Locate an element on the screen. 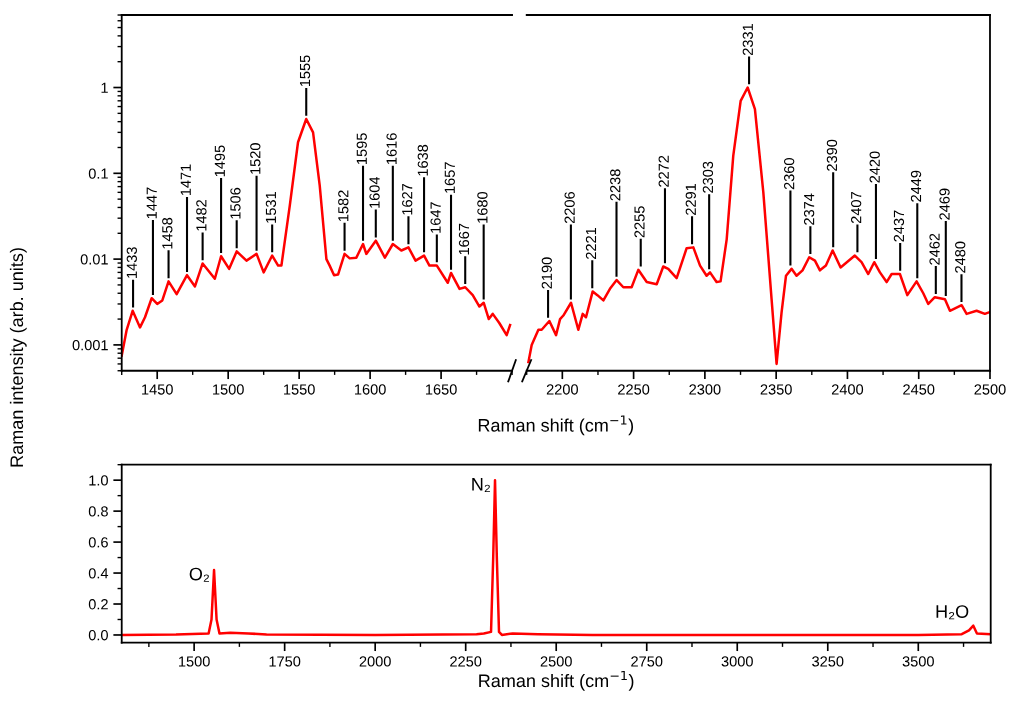 This screenshot has width=1016, height=715. x-tick-label: 2300 is located at coordinates (705, 389).